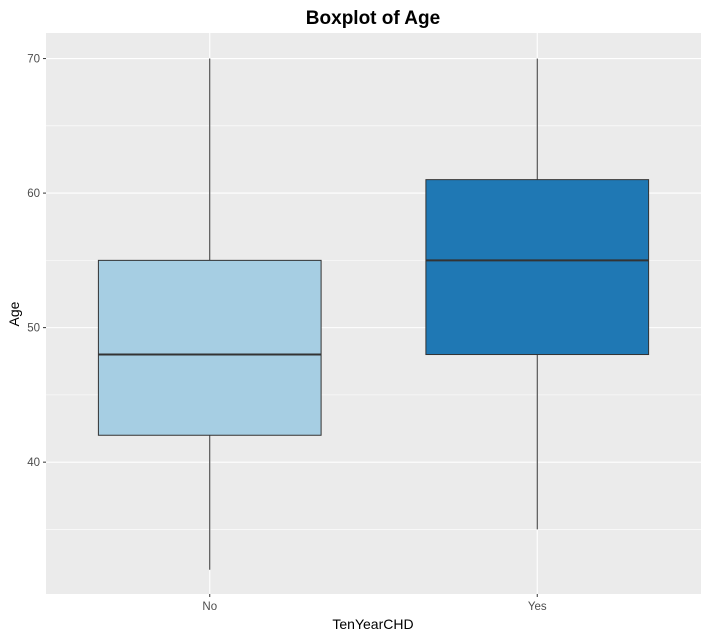 The image size is (709, 640). I want to click on x-tick-label: Yes, so click(537, 607).